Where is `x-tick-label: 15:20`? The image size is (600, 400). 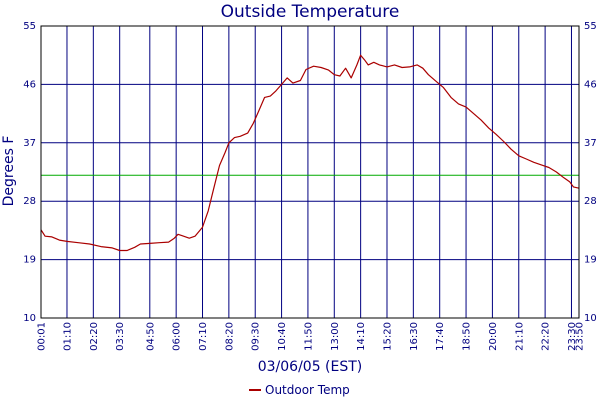 x-tick-label: 15:20 is located at coordinates (387, 336).